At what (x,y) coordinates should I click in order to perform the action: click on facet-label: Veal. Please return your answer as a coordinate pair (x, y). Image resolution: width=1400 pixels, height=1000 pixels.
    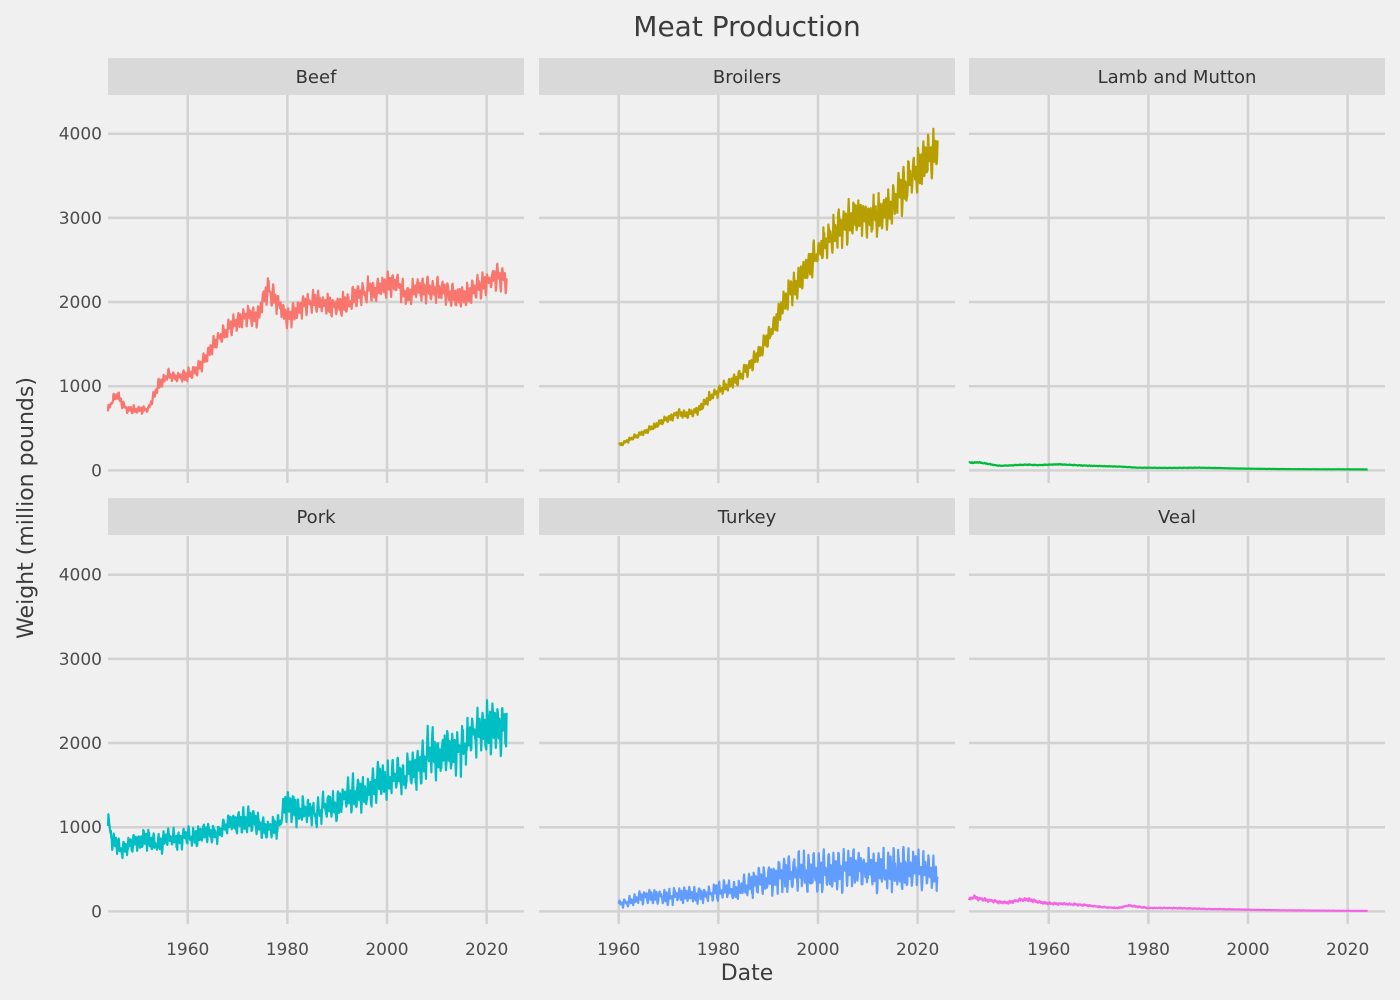
    Looking at the image, I should click on (1177, 517).